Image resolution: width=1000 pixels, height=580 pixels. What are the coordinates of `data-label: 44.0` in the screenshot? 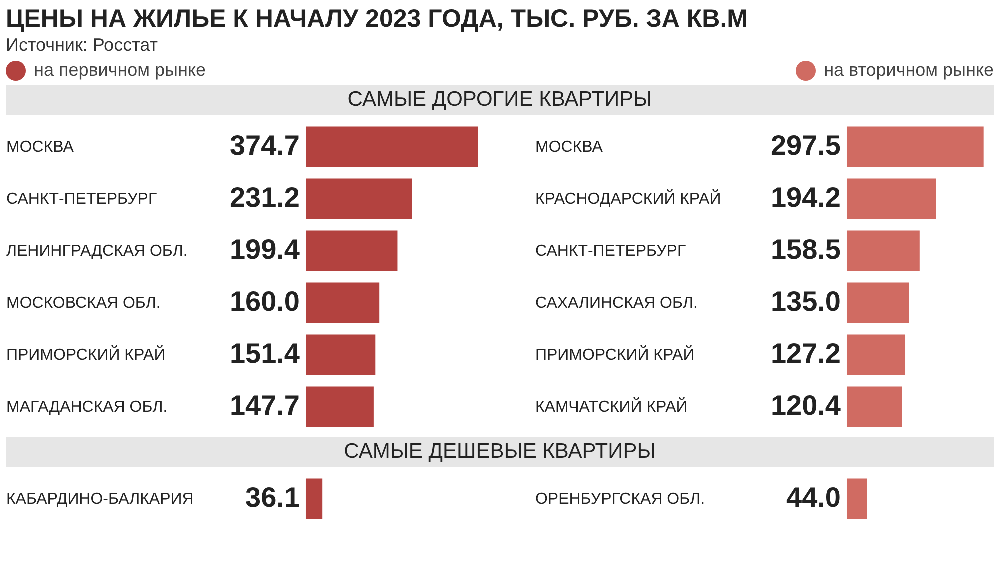 It's located at (813, 497).